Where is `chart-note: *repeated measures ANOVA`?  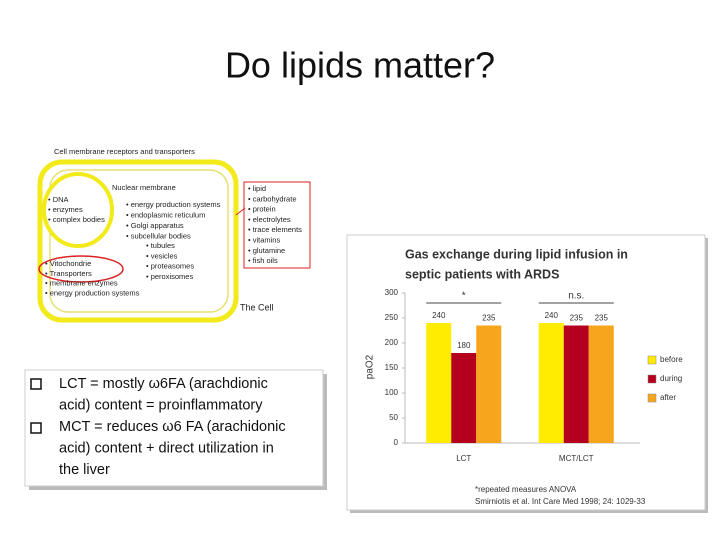 chart-note: *repeated measures ANOVA is located at coordinates (526, 489).